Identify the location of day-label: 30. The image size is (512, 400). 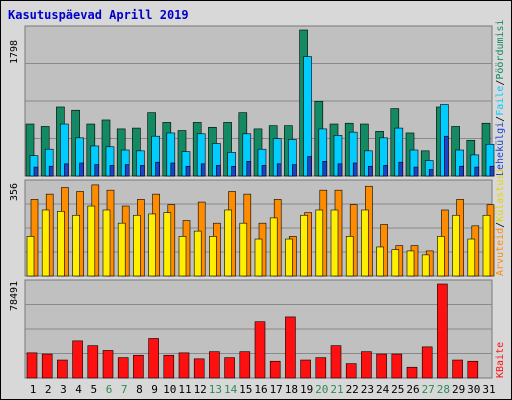
(473, 389).